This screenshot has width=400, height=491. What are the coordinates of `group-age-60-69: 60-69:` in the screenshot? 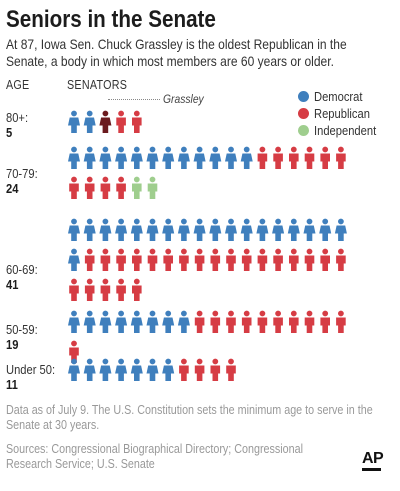 It's located at (22, 269).